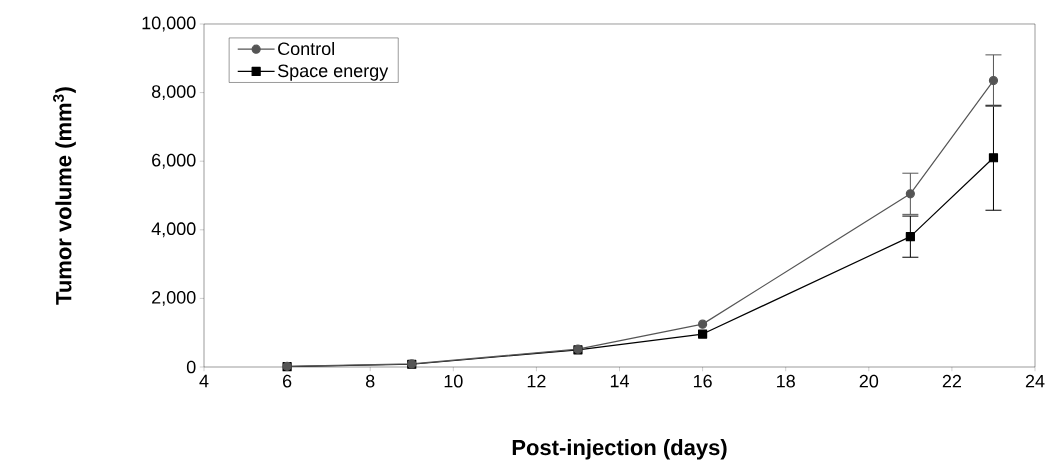 The height and width of the screenshot is (467, 1045). Describe the element at coordinates (64, 196) in the screenshot. I see `y-axis-title: Tumor volume (mm$^{3}$)` at that location.